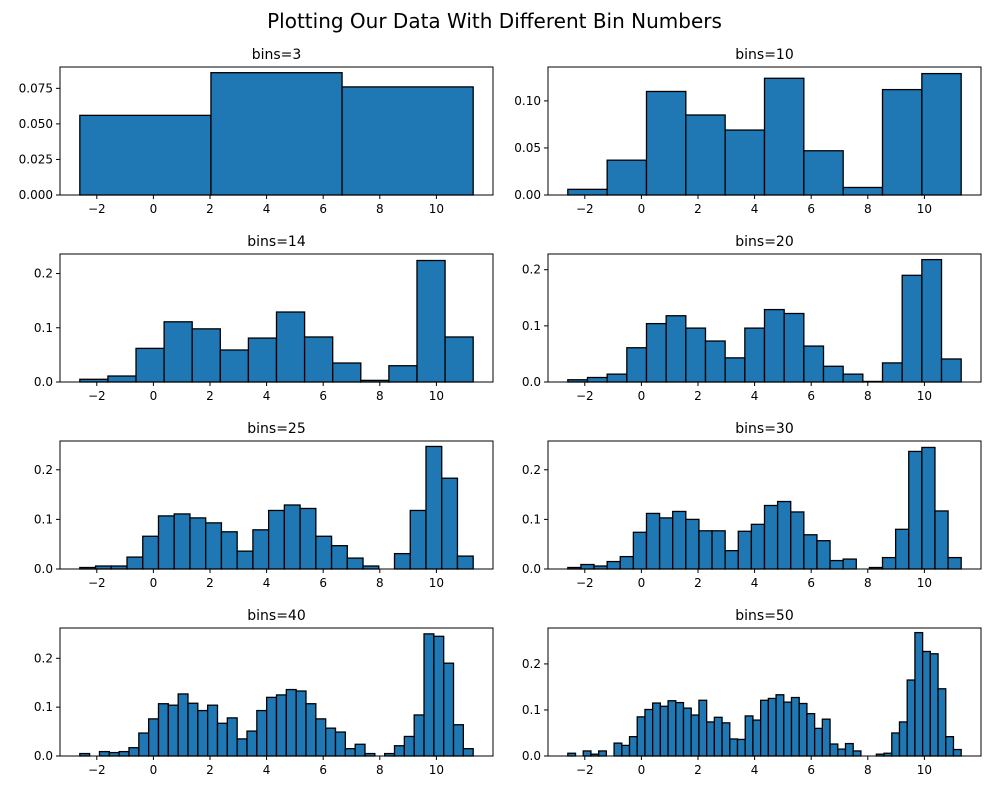 The width and height of the screenshot is (989, 789). What do you see at coordinates (264, 692) in the screenshot?
I see `subplot-7: bins=40 −2 0 2 4 6 8 10 0.0 0.1 0.2` at bounding box center [264, 692].